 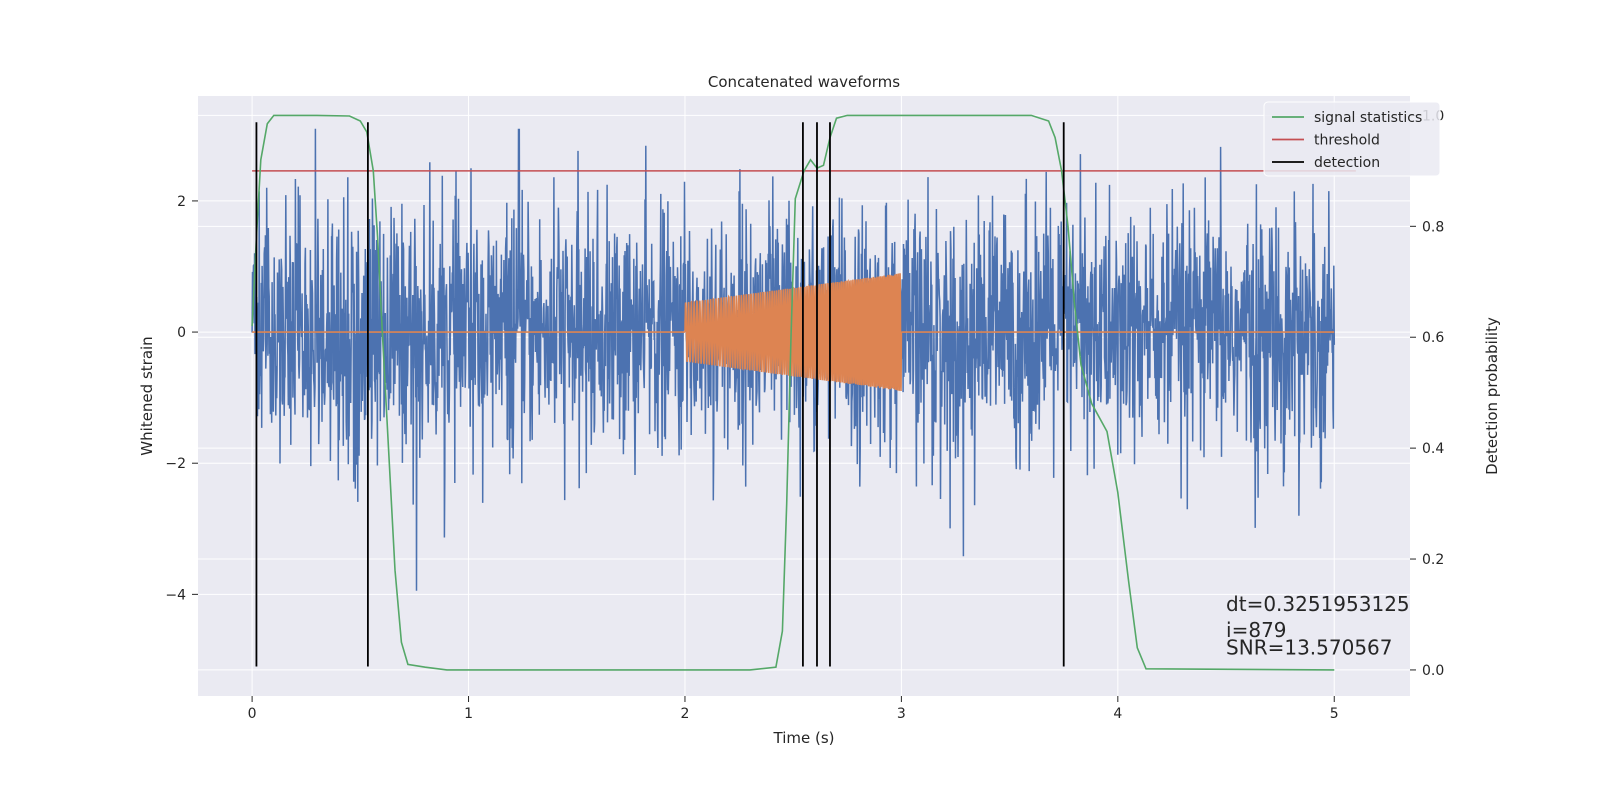 What do you see at coordinates (1368, 118) in the screenshot?
I see `legend-label: signal statistics` at bounding box center [1368, 118].